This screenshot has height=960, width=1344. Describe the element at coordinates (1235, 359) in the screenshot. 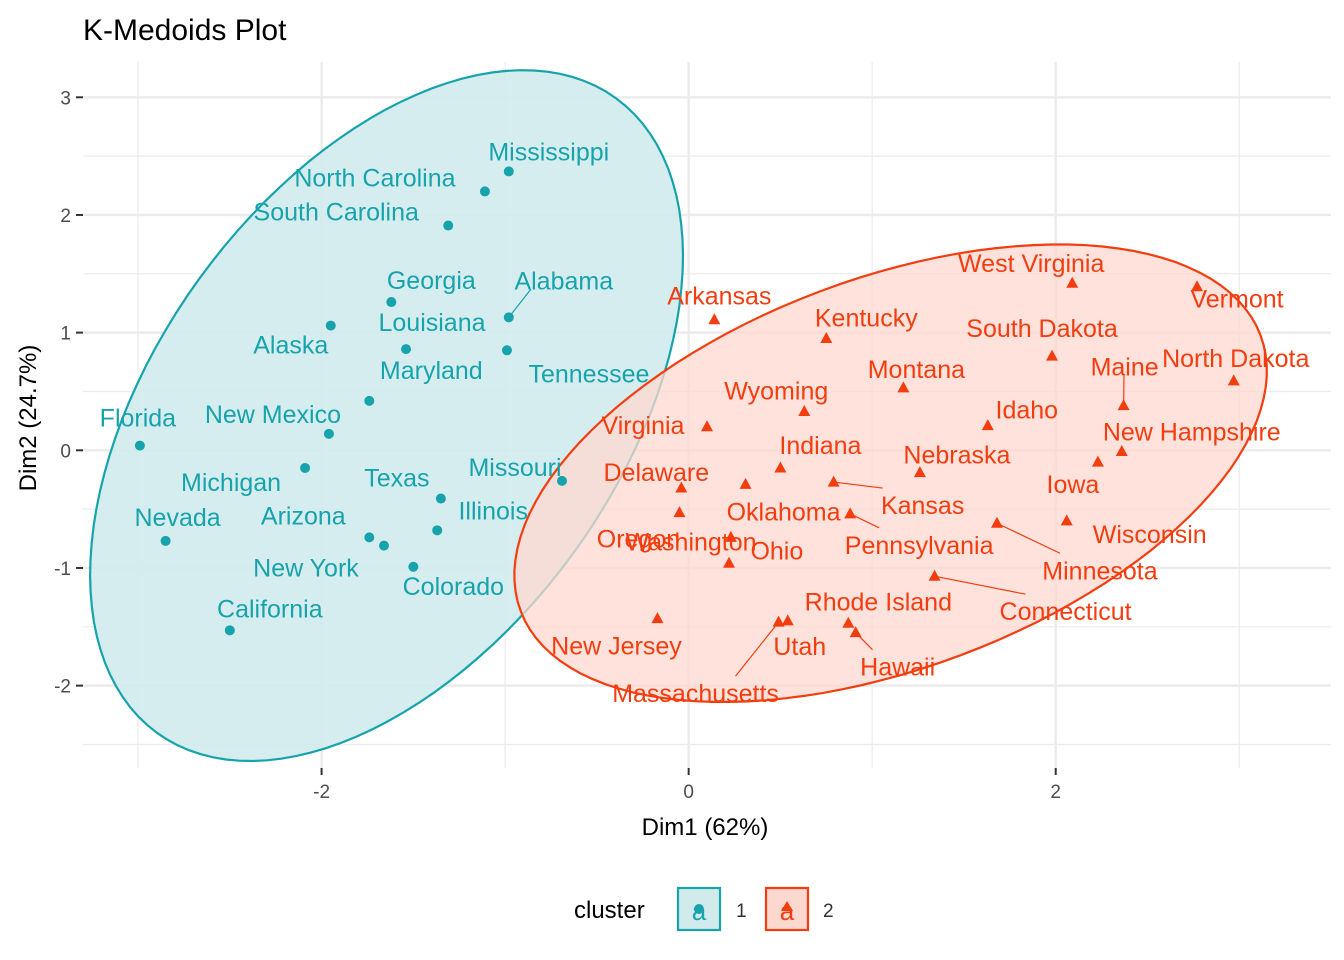

I see `label-north-dakota: North Dakota` at that location.